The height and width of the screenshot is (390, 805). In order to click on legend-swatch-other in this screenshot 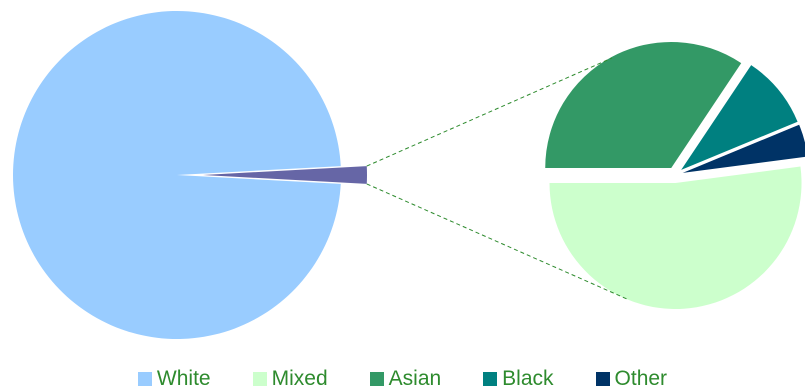, I will do `click(602, 379)`.